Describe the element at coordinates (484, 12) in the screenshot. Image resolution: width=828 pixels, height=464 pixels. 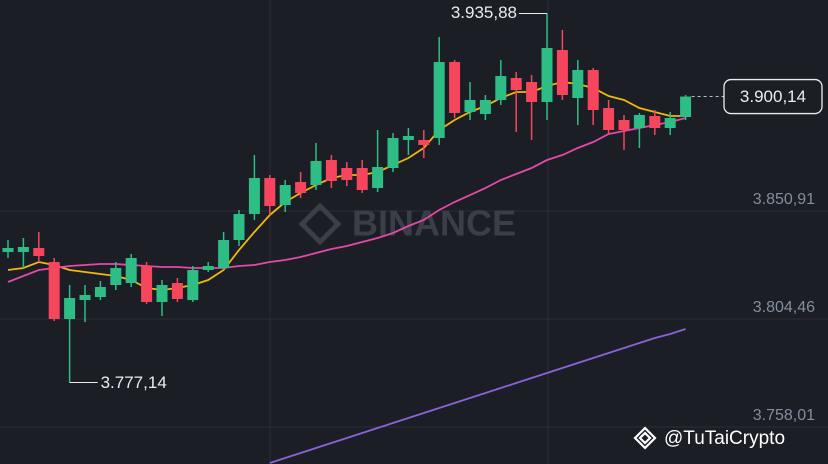
I see `high-label: 3.935,88` at that location.